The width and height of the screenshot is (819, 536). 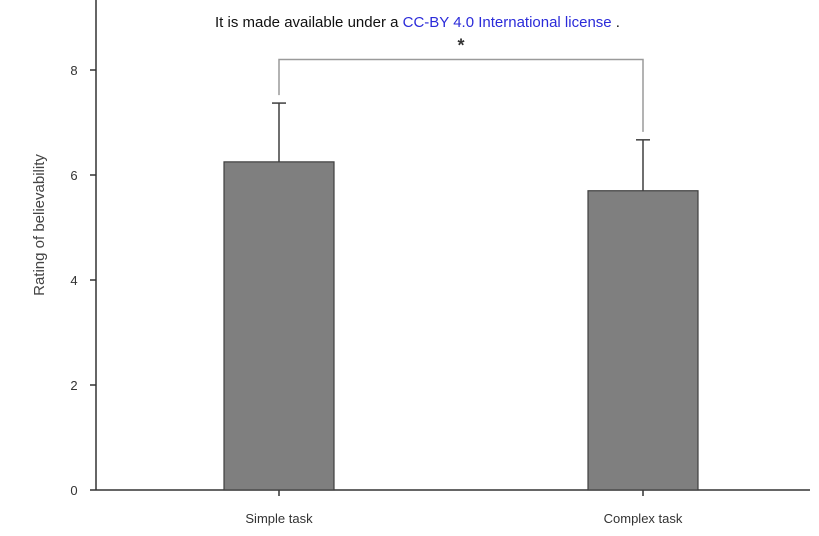 I want to click on significance-bracket, so click(x=461, y=95).